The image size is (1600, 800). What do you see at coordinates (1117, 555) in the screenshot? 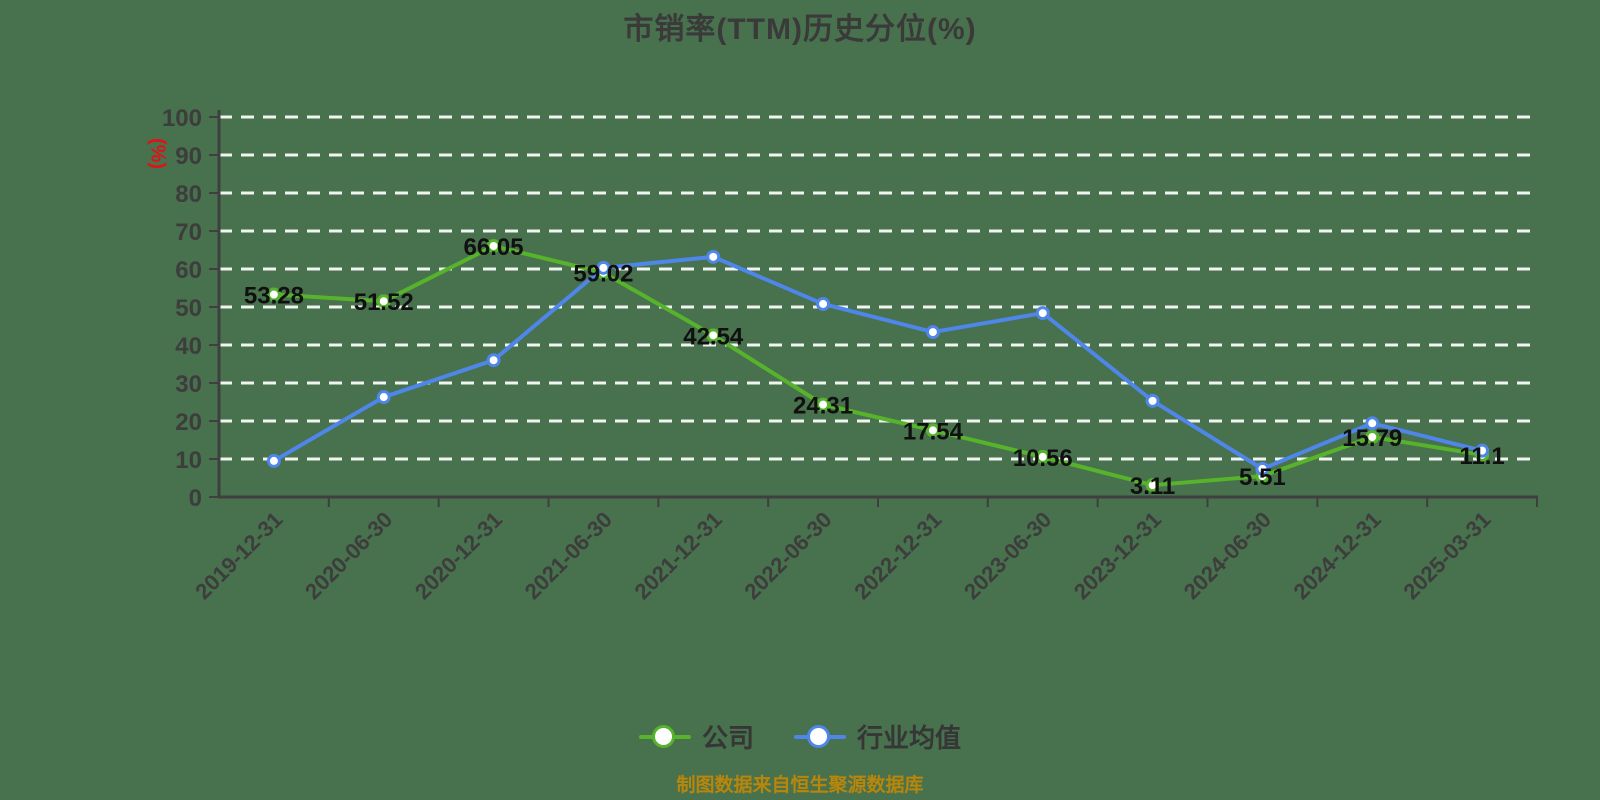
I see `x-axis-tick-label: 2023-12-31` at bounding box center [1117, 555].